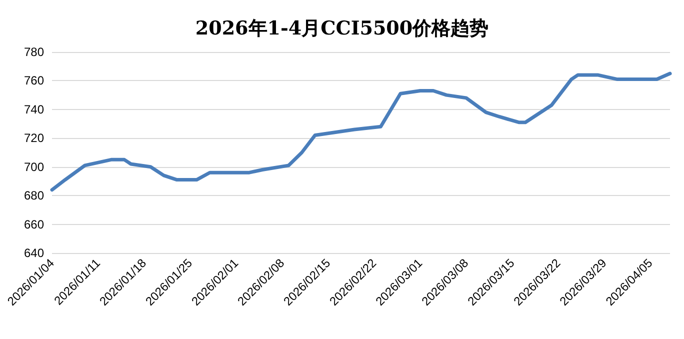  What do you see at coordinates (34, 224) in the screenshot?
I see `y-tick-label: 660` at bounding box center [34, 224].